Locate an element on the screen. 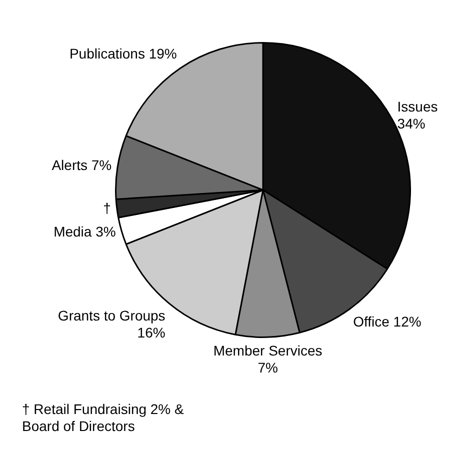 The width and height of the screenshot is (466, 460). slice-label: Member Services is located at coordinates (267, 350).